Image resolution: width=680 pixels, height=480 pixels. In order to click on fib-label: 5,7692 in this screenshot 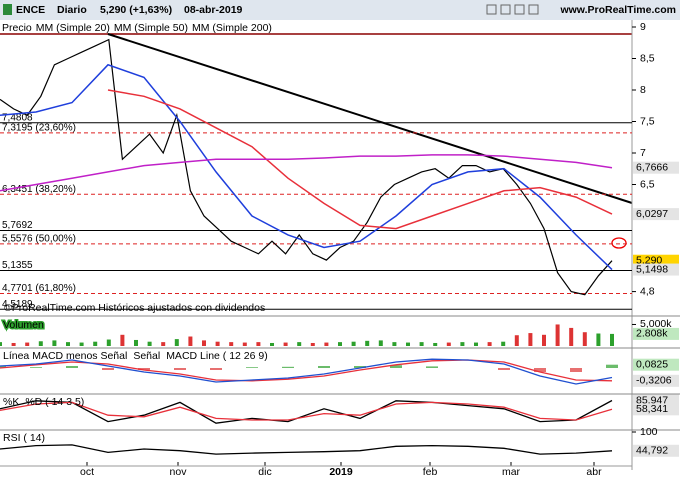, I will do `click(17, 225)`.